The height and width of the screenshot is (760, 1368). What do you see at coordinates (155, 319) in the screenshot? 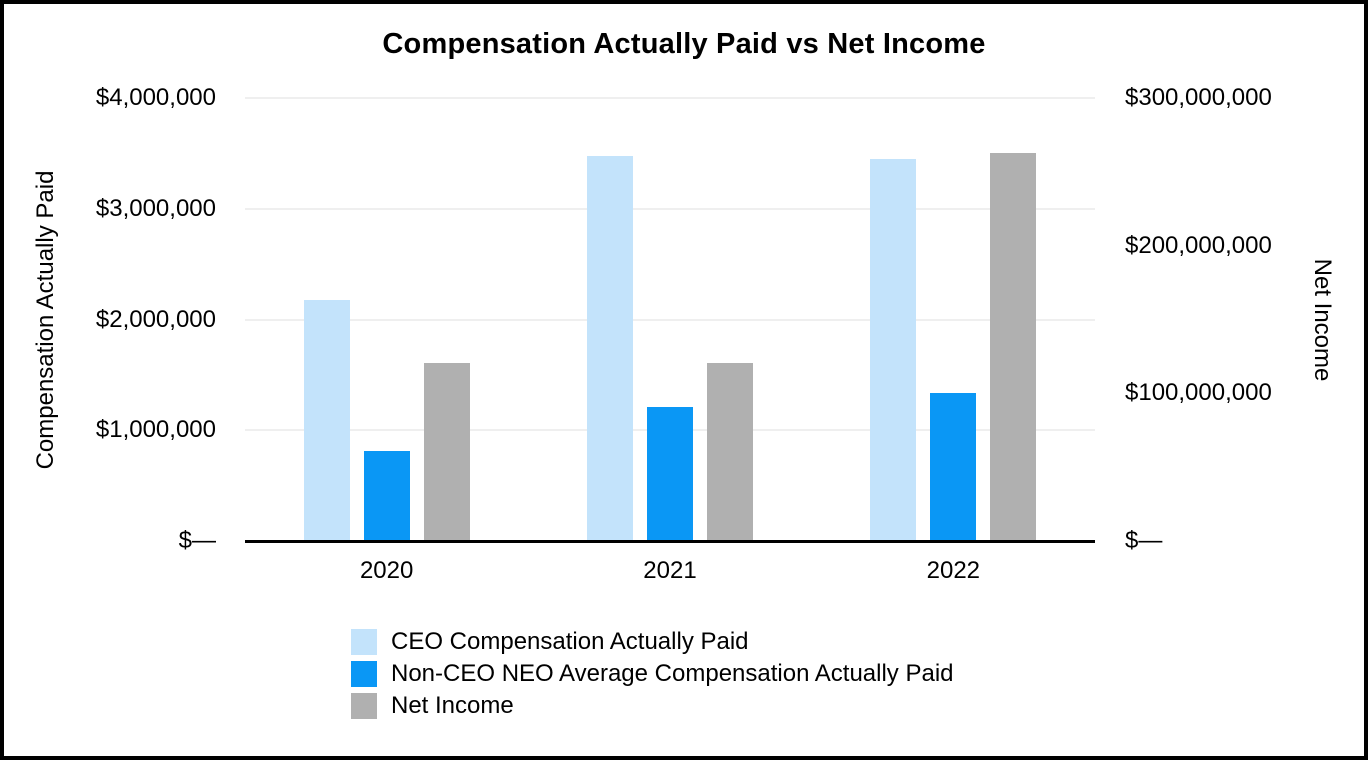
I see `left-axis-tick-label: $2,000,000` at bounding box center [155, 319].